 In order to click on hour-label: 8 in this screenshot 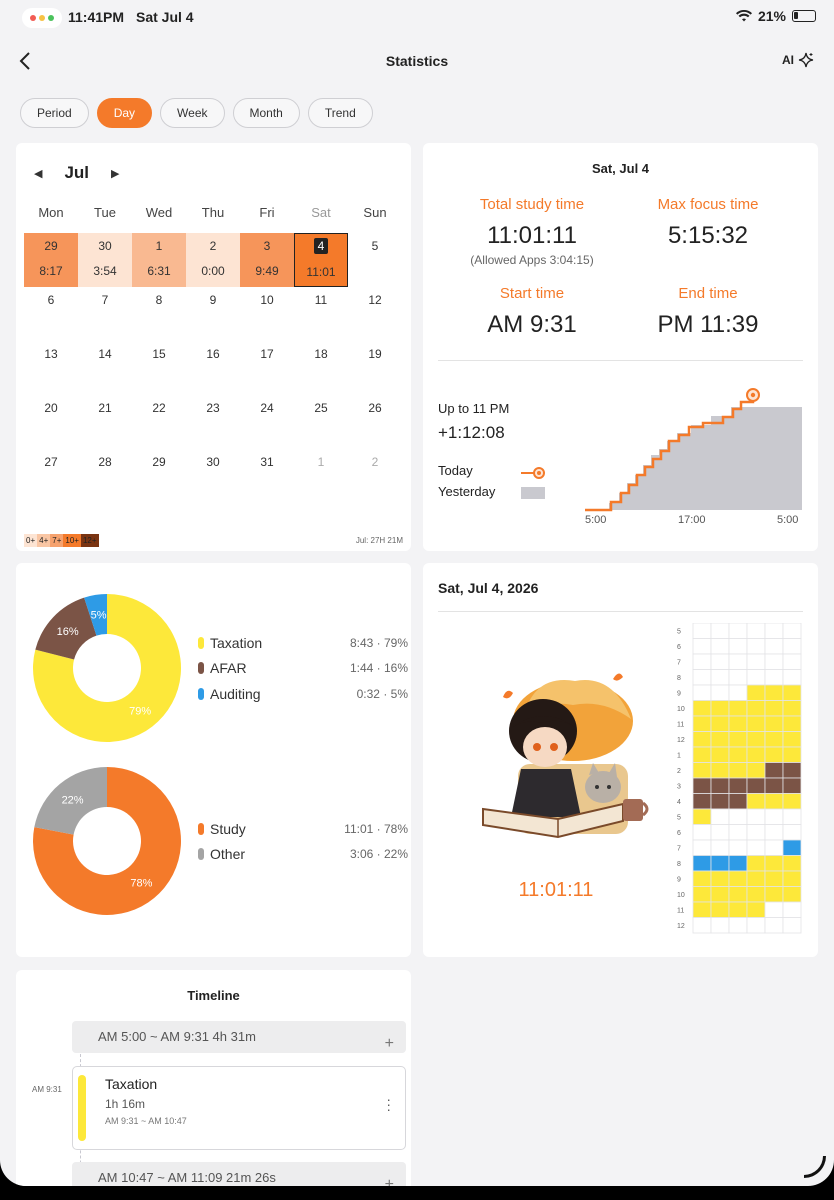, I will do `click(679, 678)`.